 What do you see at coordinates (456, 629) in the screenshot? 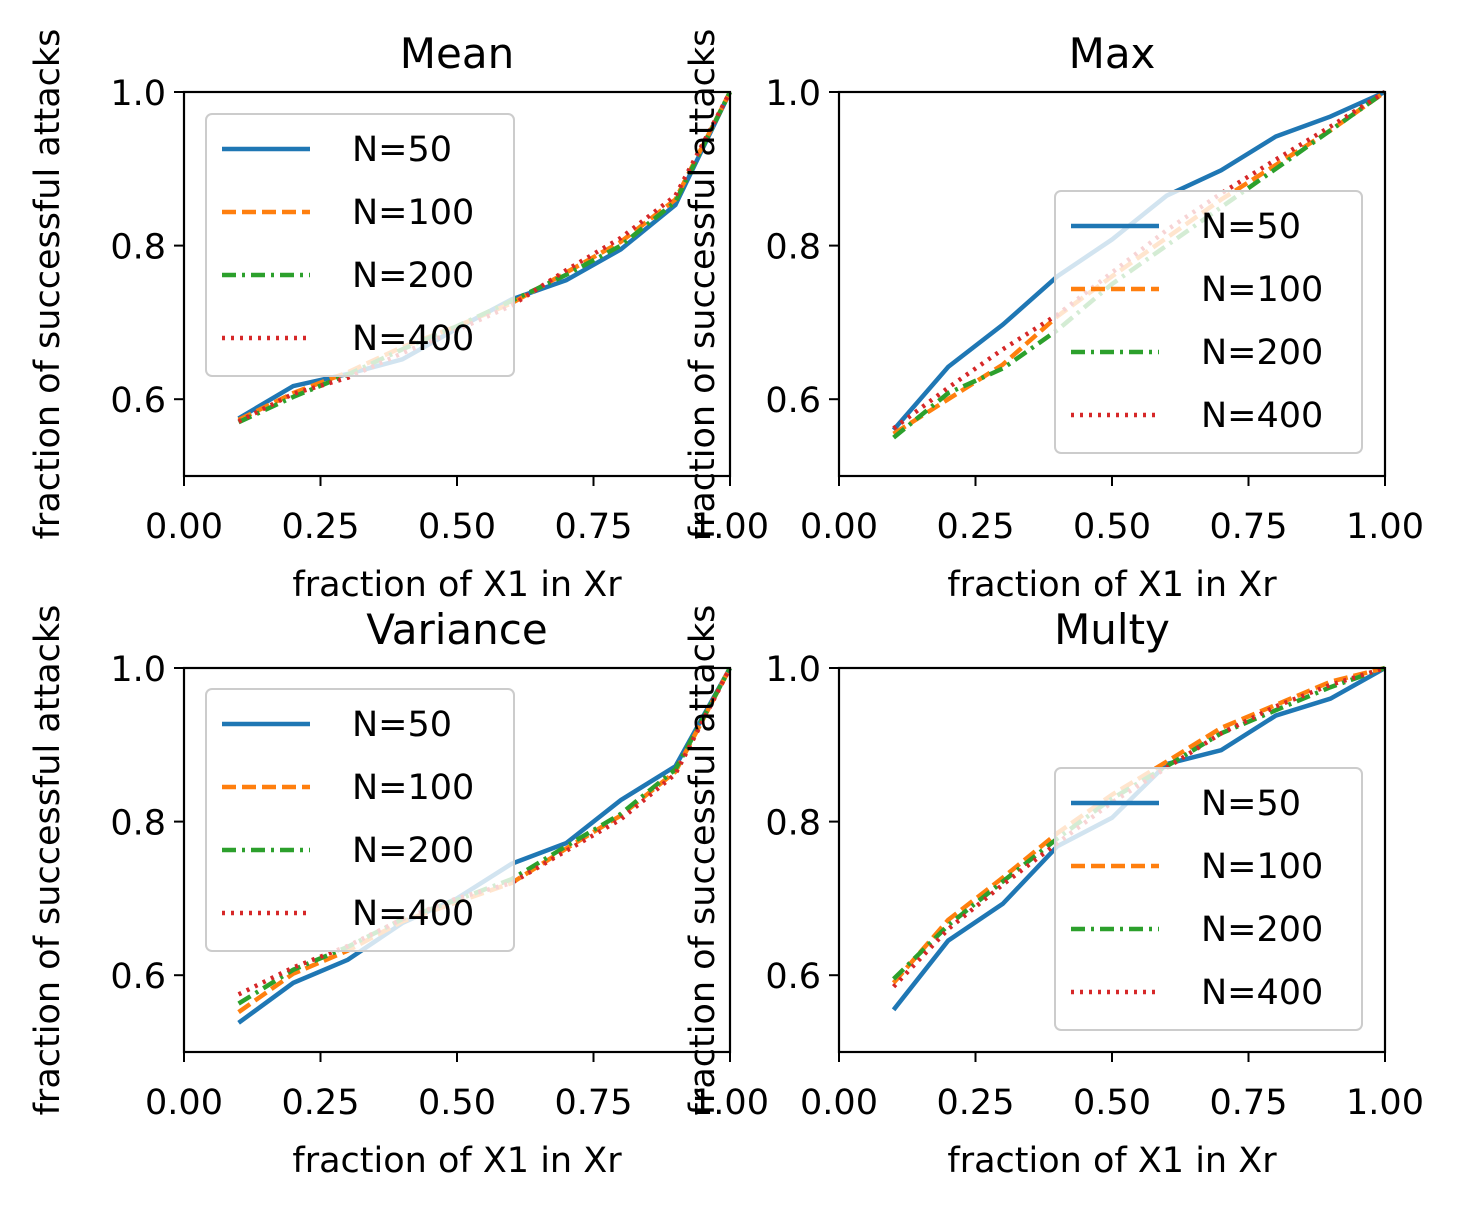
I see `chart-title: Variance` at bounding box center [456, 629].